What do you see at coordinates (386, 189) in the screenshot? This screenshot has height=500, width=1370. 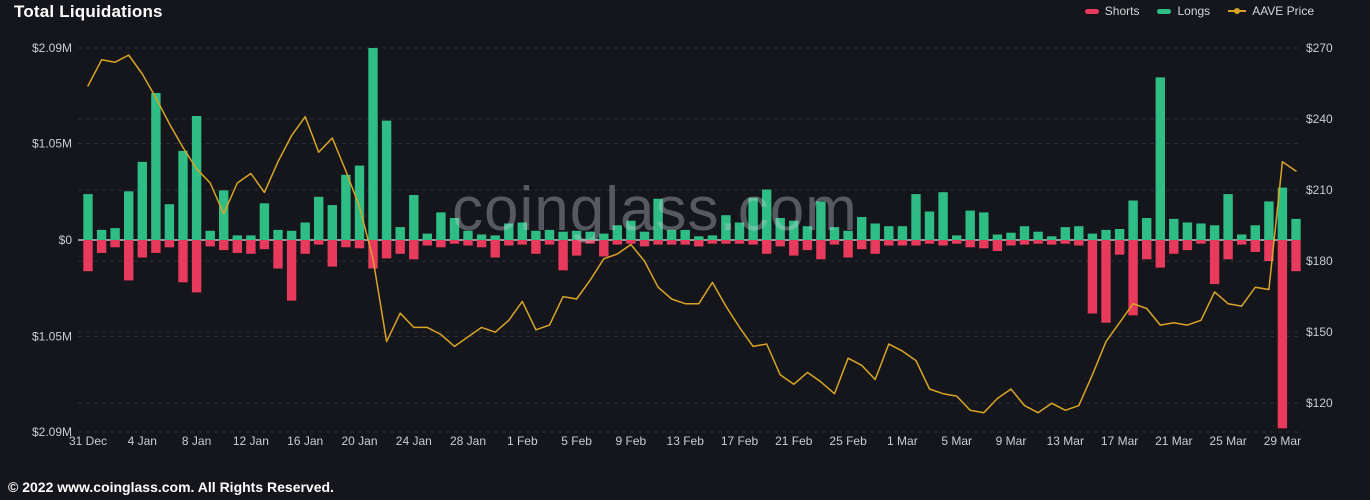 I see `bar-22-jan` at bounding box center [386, 189].